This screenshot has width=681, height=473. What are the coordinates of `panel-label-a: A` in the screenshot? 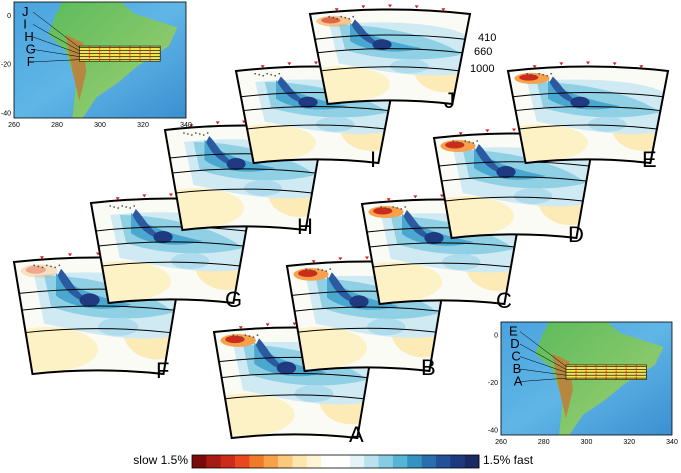 It's located at (356, 434).